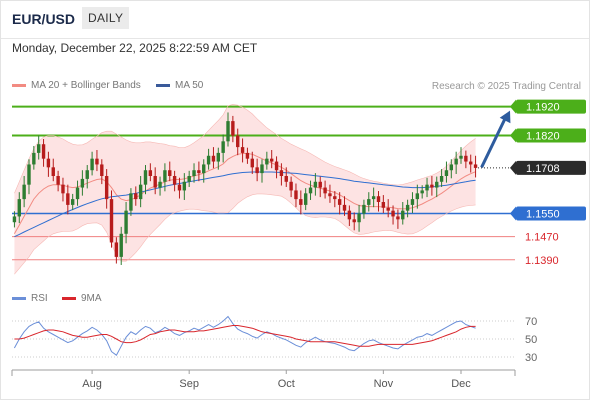 The width and height of the screenshot is (590, 400). Describe the element at coordinates (19, 298) in the screenshot. I see `legend-rsi-swatch` at that location.